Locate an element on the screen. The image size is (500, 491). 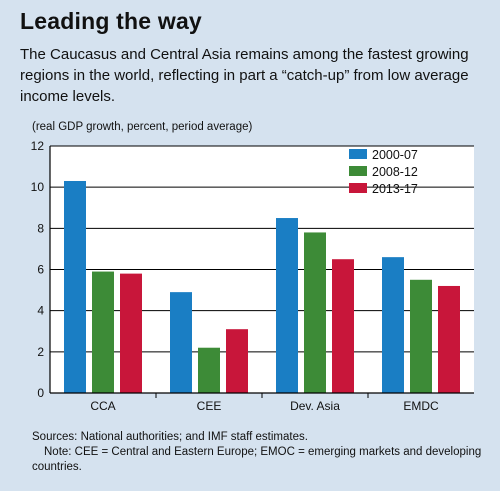
legend-label: 2000-07 is located at coordinates (395, 155).